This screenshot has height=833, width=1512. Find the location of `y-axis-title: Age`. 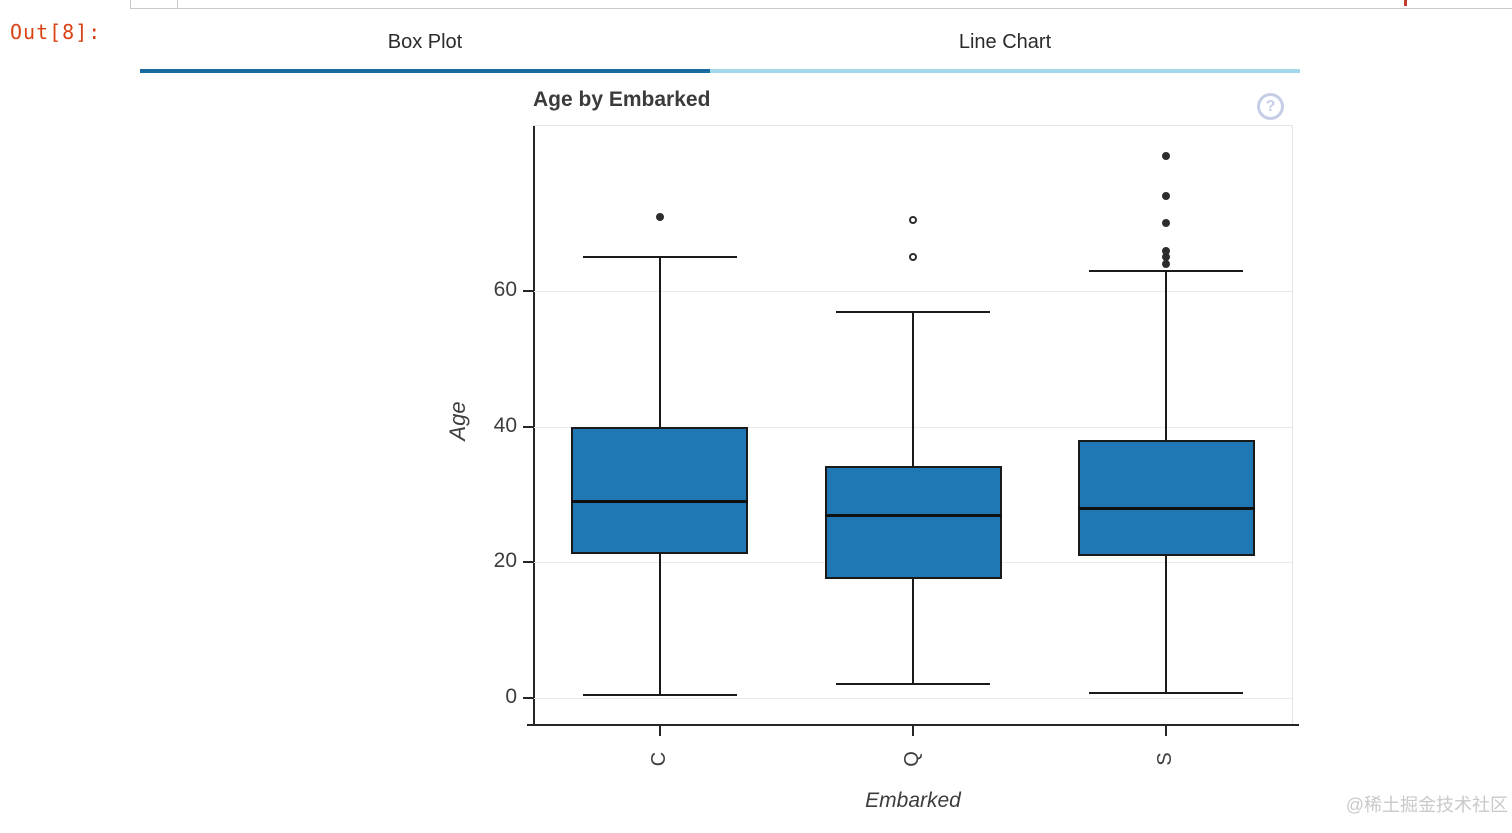

y-axis-title: Age is located at coordinates (457, 421).